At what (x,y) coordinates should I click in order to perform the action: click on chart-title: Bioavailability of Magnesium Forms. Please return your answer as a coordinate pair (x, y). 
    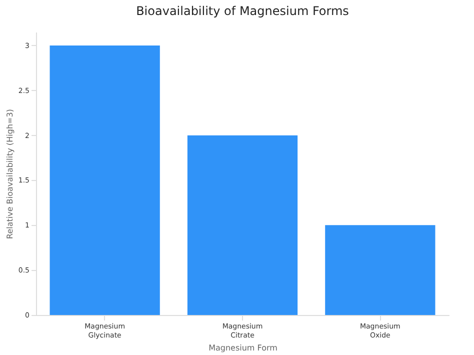
    Looking at the image, I should click on (242, 11).